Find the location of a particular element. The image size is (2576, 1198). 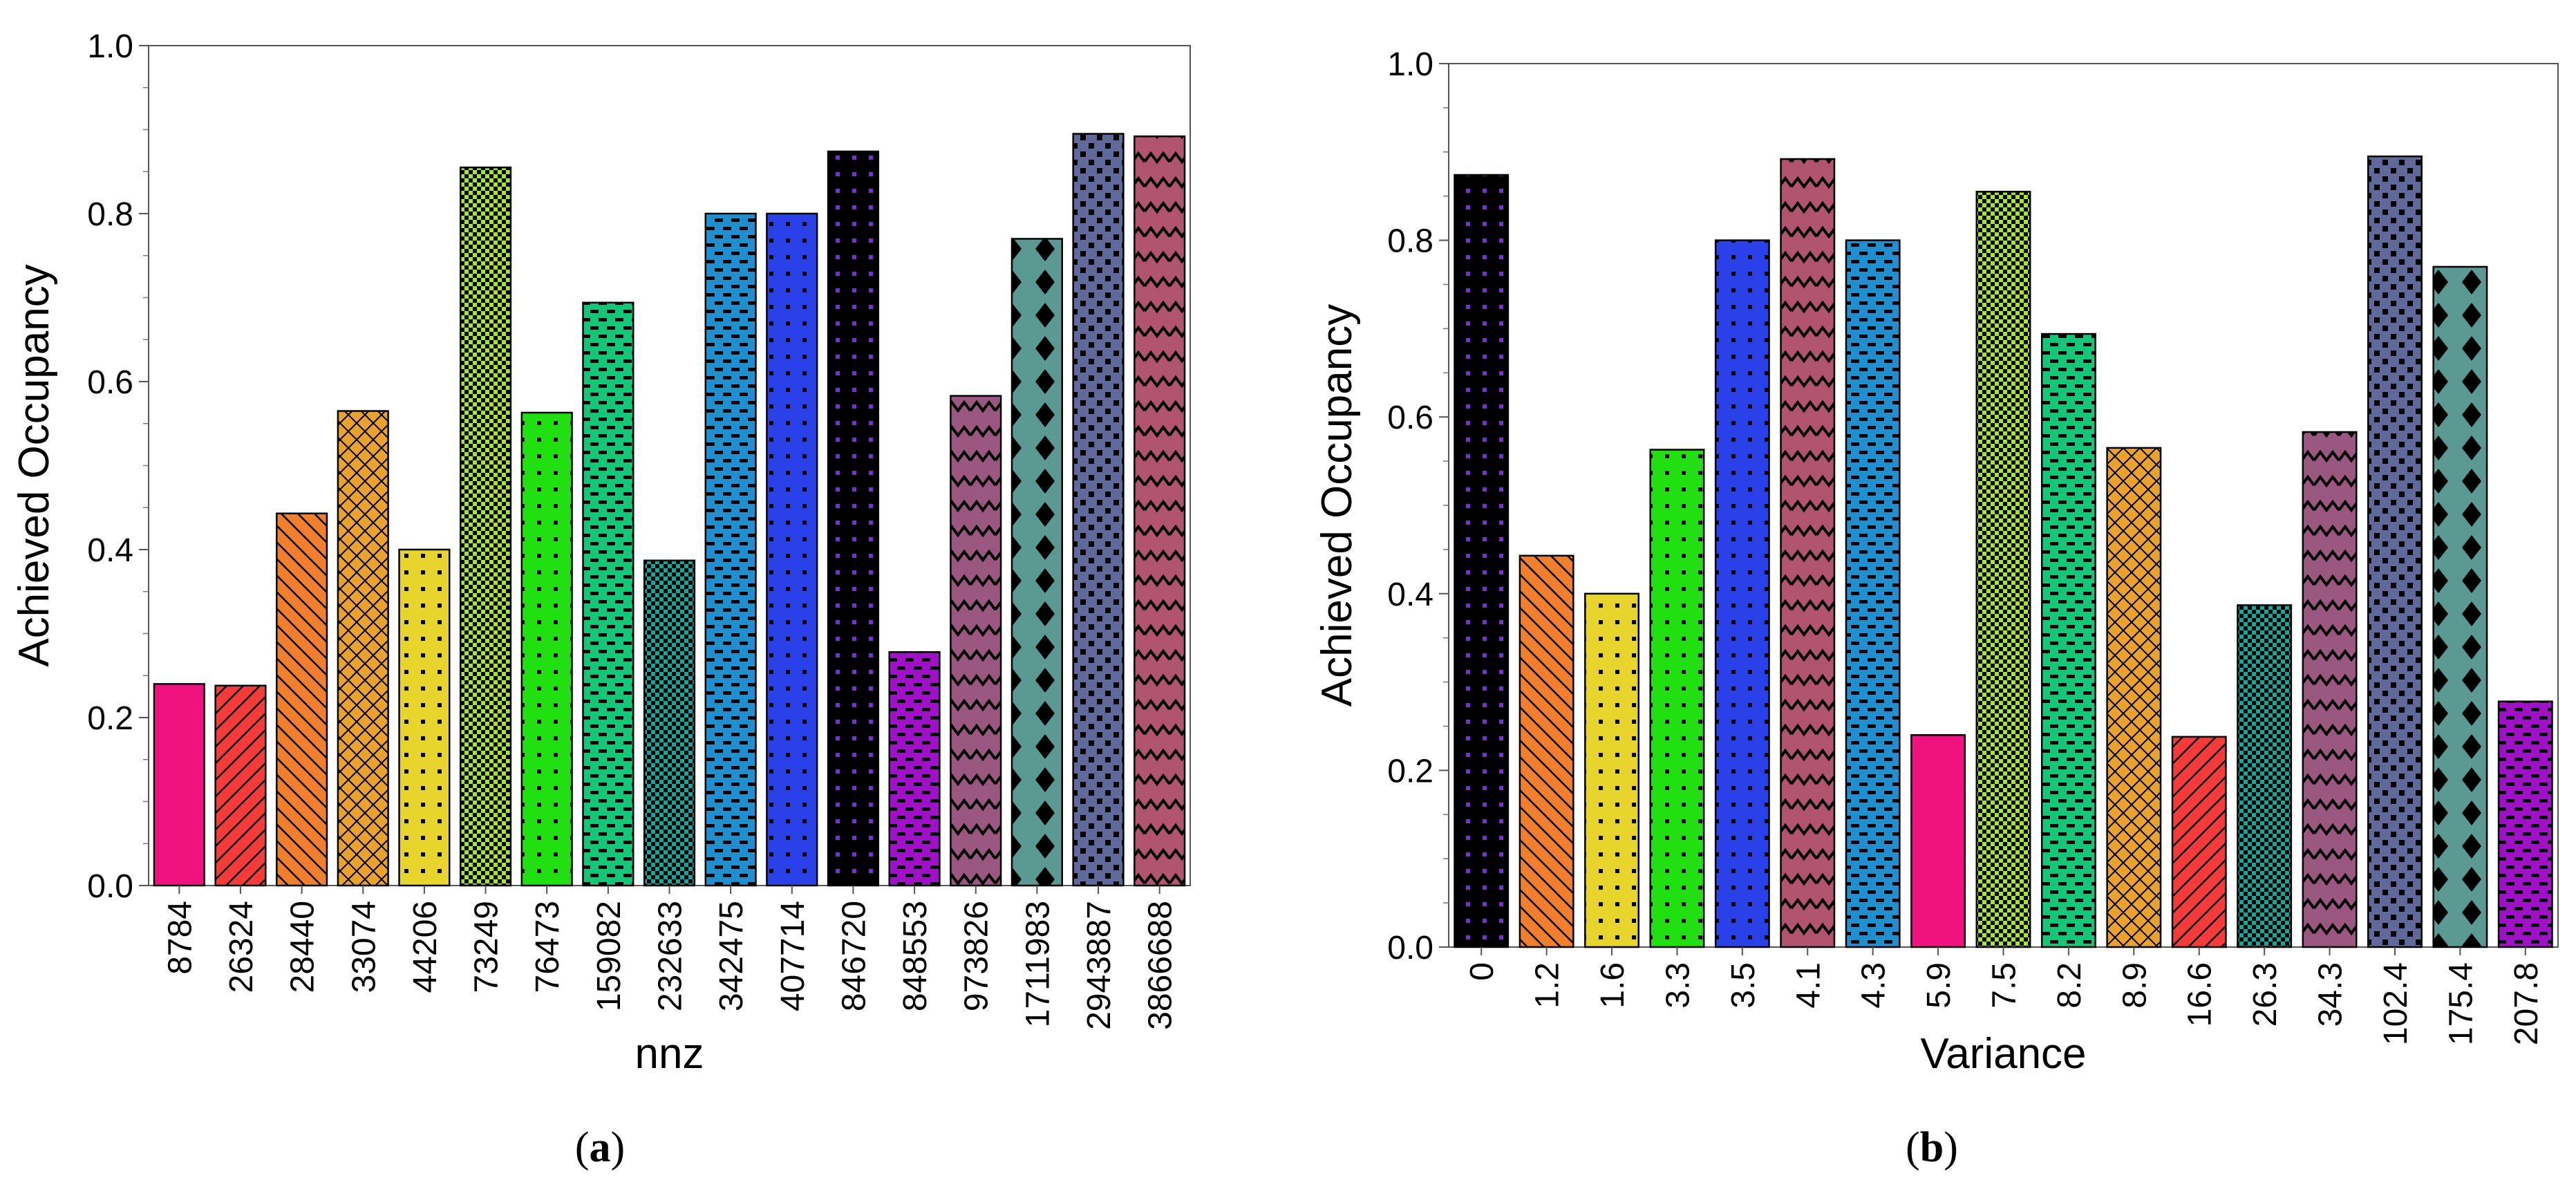

x-tick-label: 76473 is located at coordinates (547, 947).